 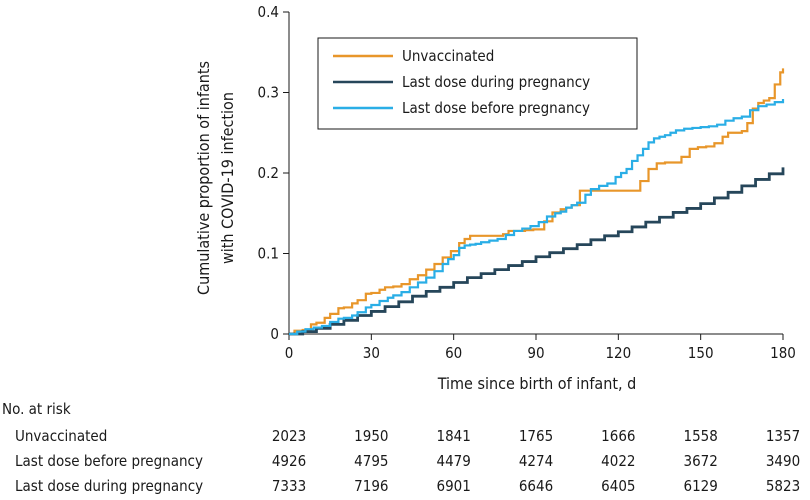 What do you see at coordinates (109, 486) in the screenshot?
I see `risk-row-label: Last dose during pregnancy` at bounding box center [109, 486].